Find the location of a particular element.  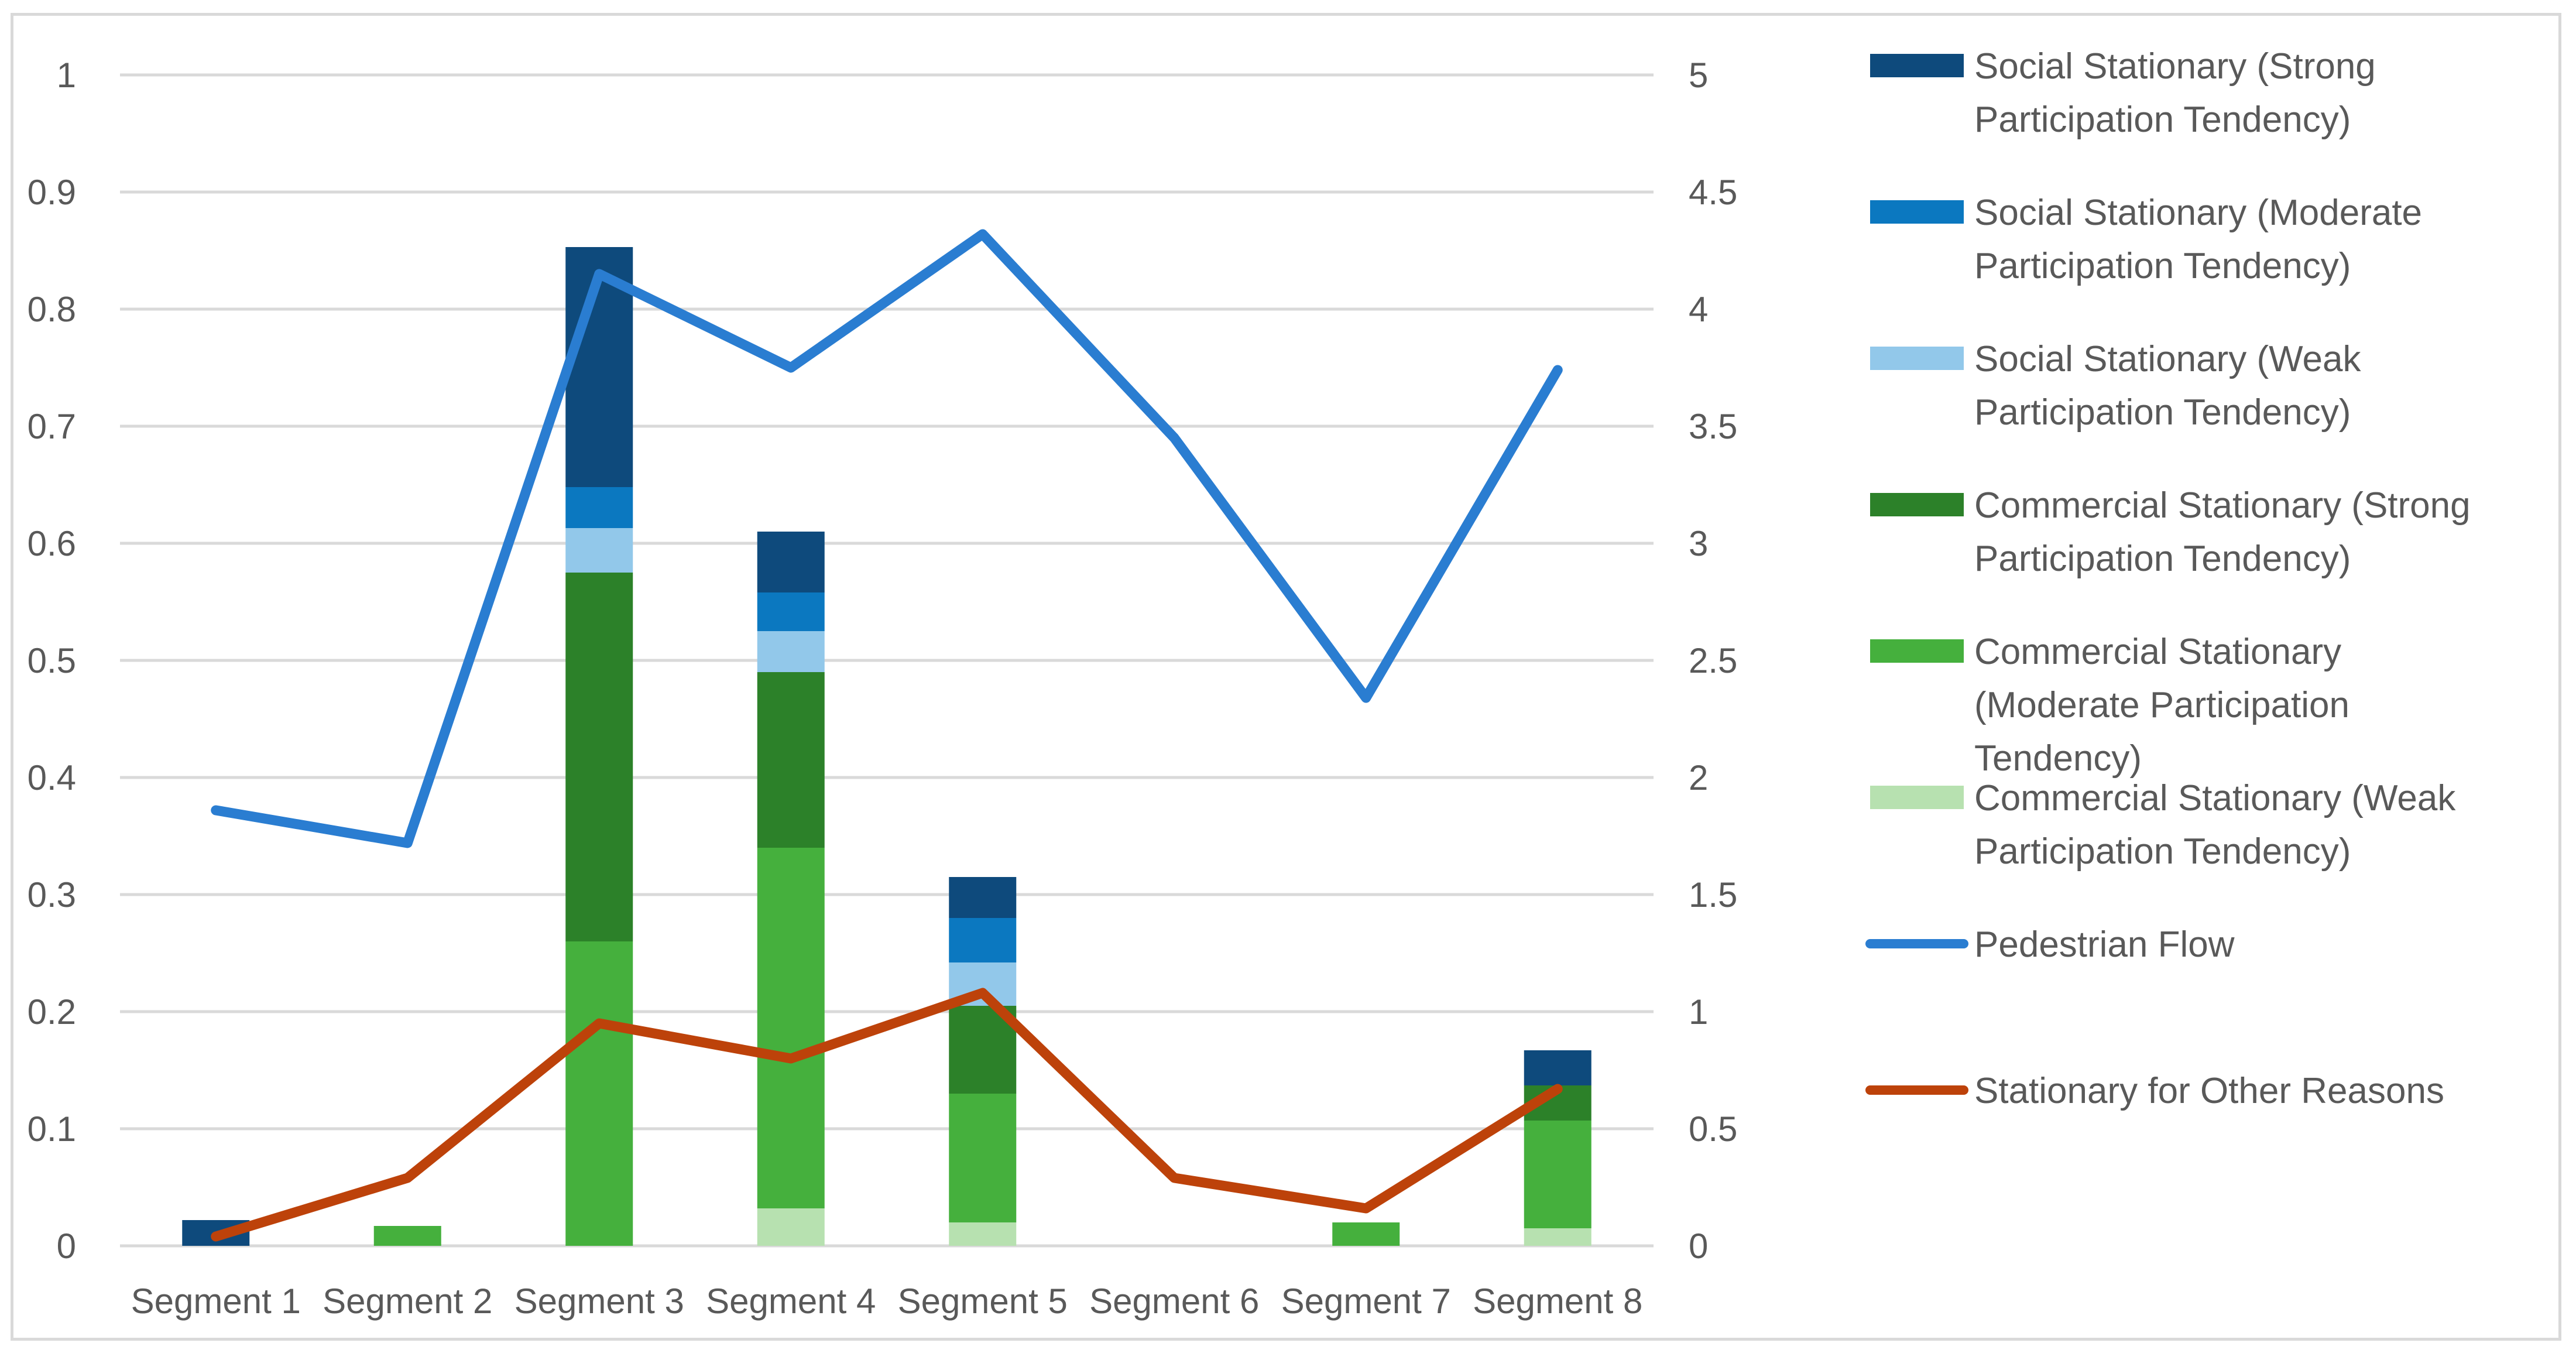

y-left-tick-label: 0.5 is located at coordinates (52, 660).